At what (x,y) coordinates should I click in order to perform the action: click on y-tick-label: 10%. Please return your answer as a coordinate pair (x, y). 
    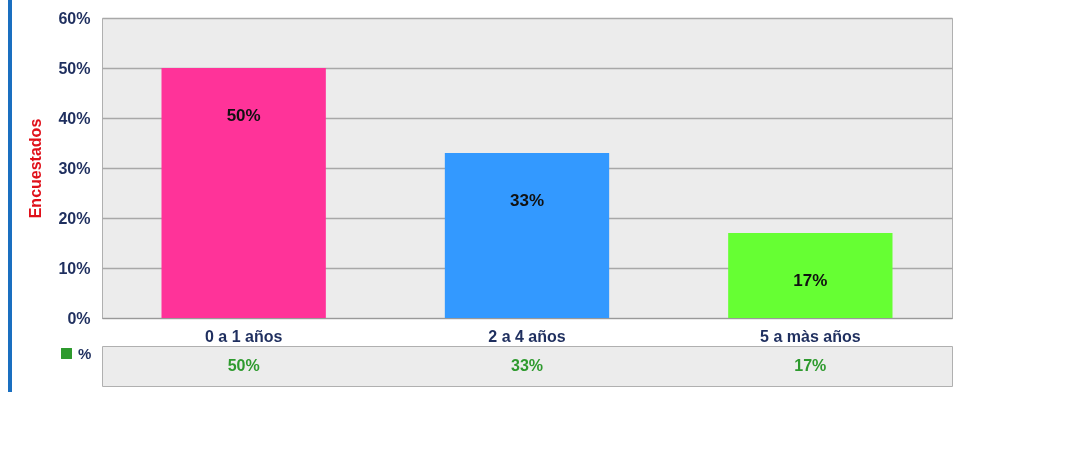
    Looking at the image, I should click on (74, 268).